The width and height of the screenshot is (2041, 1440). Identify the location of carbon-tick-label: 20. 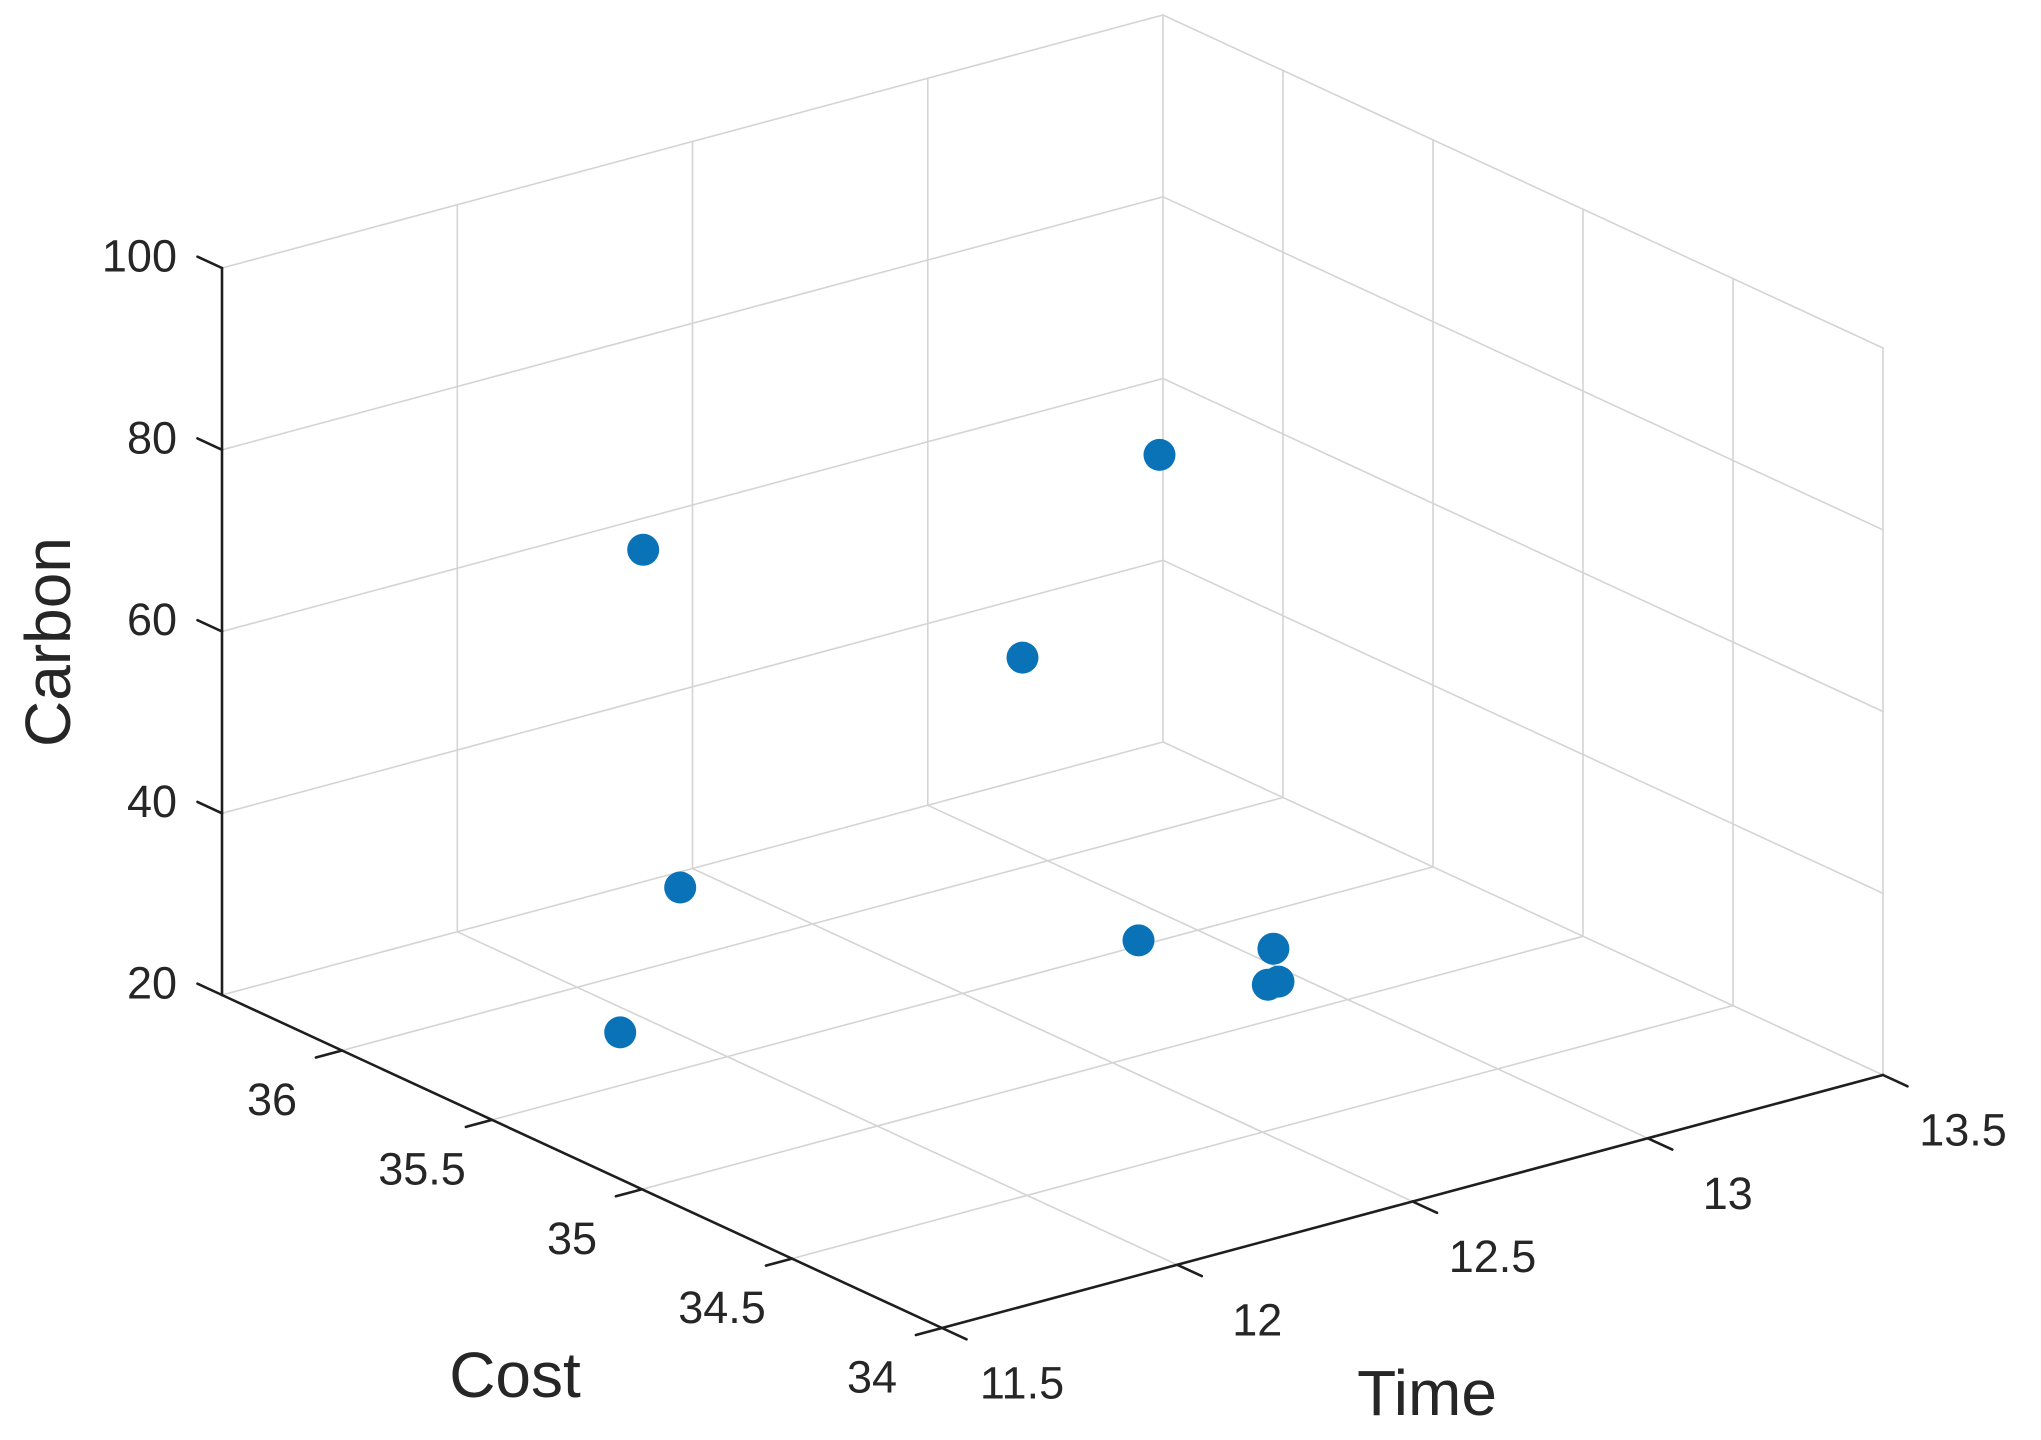
(152, 983).